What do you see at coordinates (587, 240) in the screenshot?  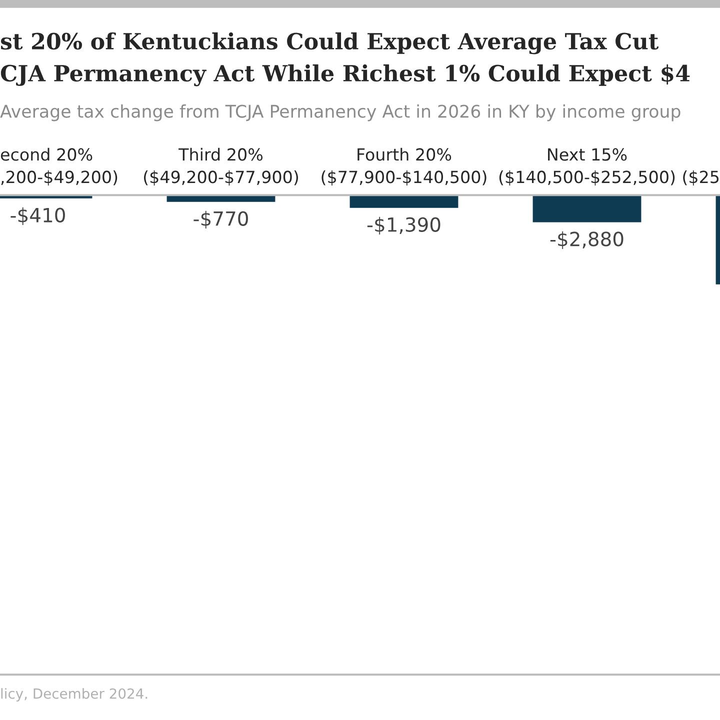 I see `data-label: -$2,880` at bounding box center [587, 240].